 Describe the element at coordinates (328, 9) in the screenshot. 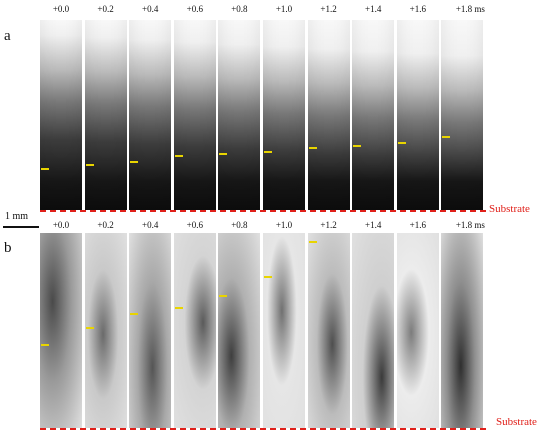

I see `time-label-a-6: +1.2` at that location.